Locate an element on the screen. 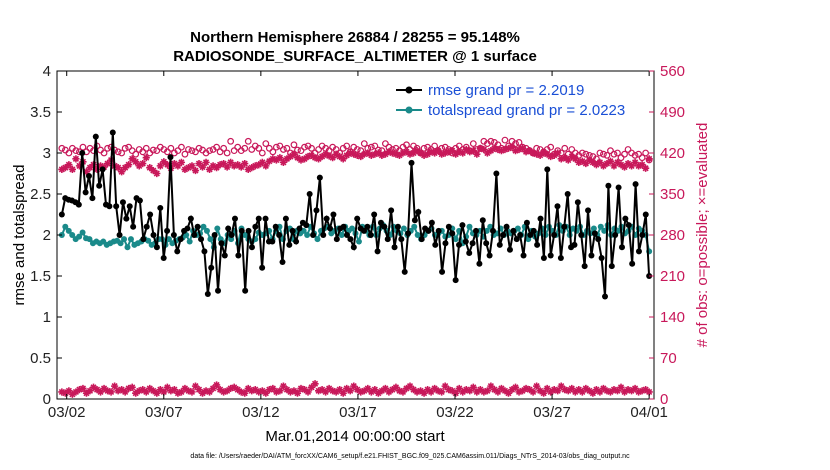 The image size is (830, 470). y-left-tick-label: 2 is located at coordinates (47, 235).